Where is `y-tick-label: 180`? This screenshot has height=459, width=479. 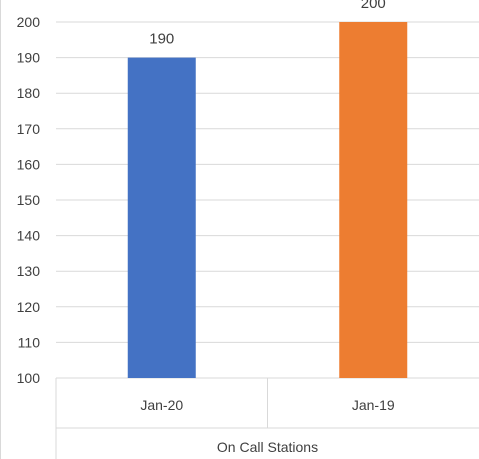 y-tick-label: 180 is located at coordinates (29, 93).